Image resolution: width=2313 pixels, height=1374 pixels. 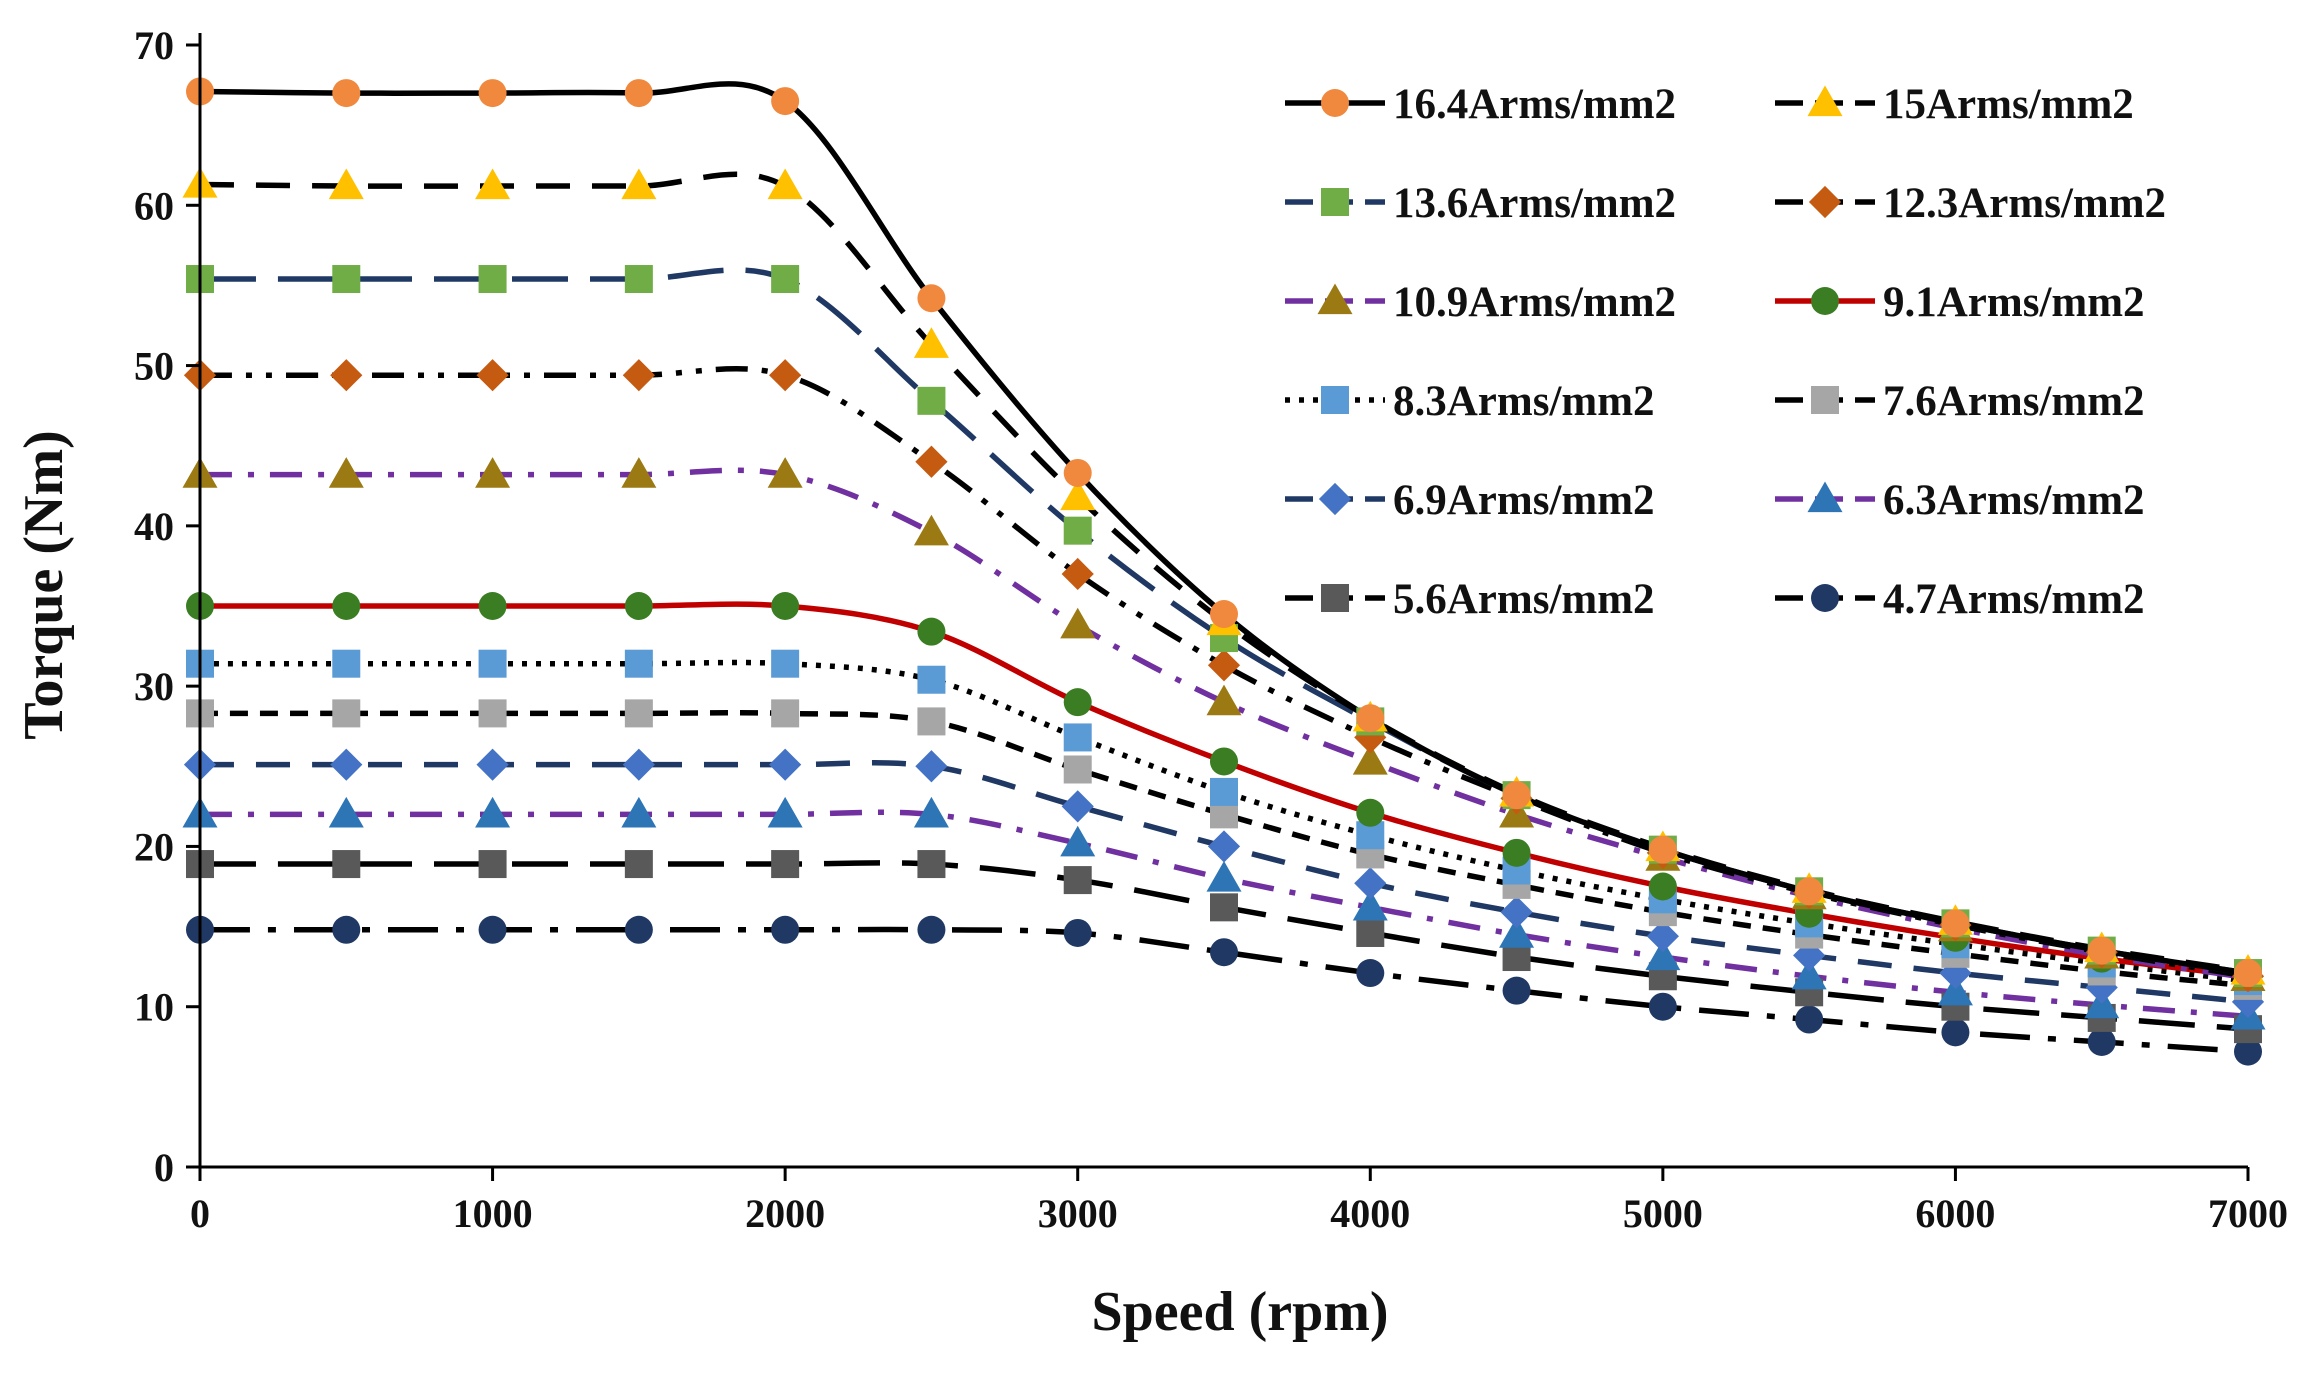 What do you see at coordinates (1534, 104) in the screenshot?
I see `legend-label: 16.4Arms/mm2` at bounding box center [1534, 104].